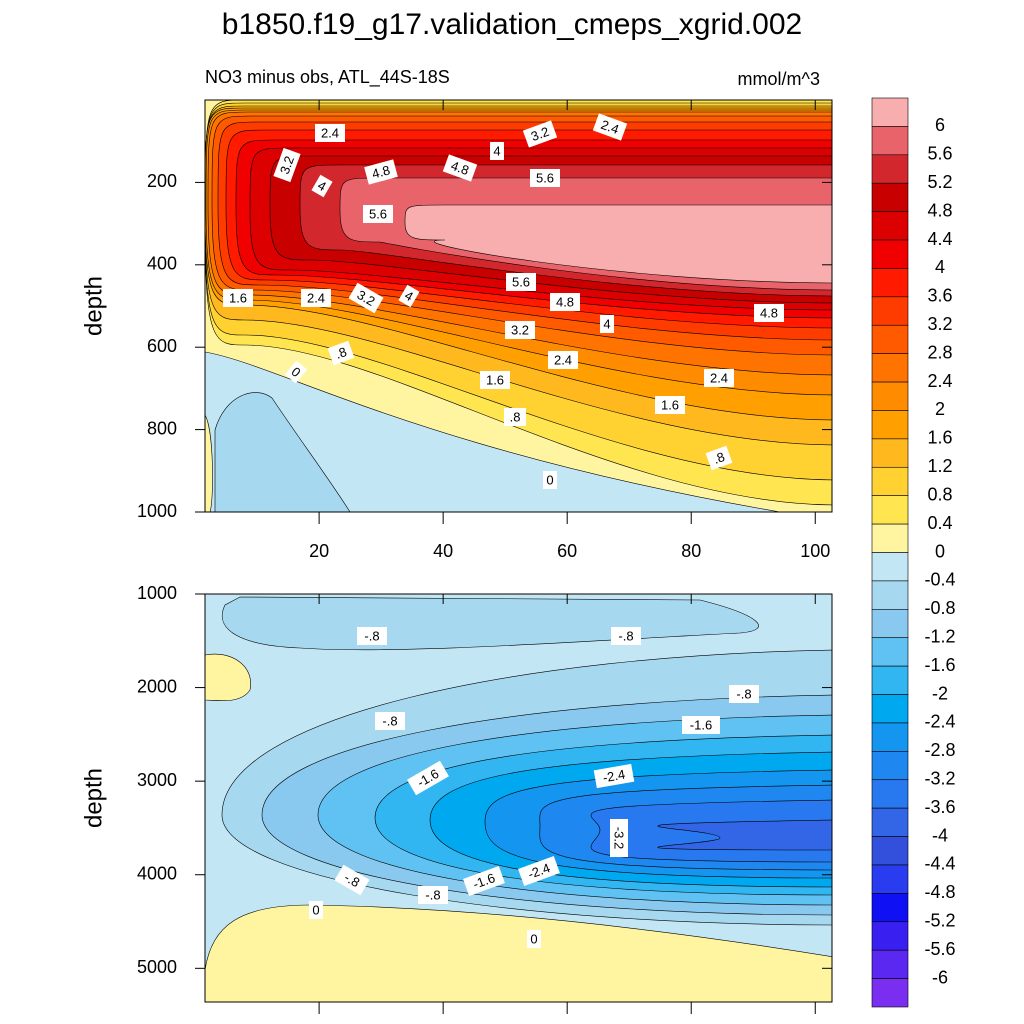 This screenshot has width=1024, height=1024. Describe the element at coordinates (691, 551) in the screenshot. I see `x-tick-label: 80` at that location.